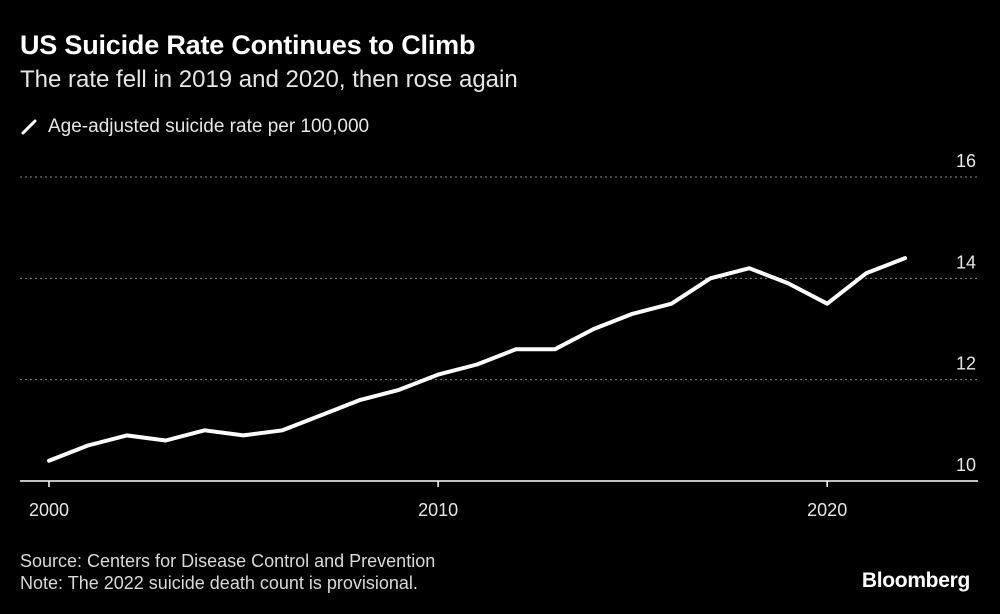 This screenshot has height=614, width=1000. What do you see at coordinates (827, 510) in the screenshot?
I see `x-tick-label-2020: 2020` at bounding box center [827, 510].